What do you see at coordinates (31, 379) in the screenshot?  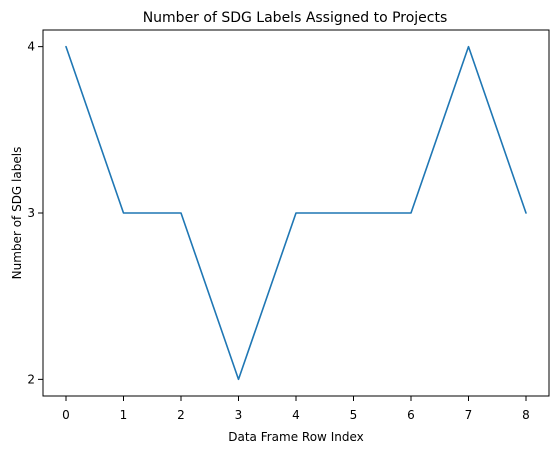 I see `y-tick-label: 2` at bounding box center [31, 379].